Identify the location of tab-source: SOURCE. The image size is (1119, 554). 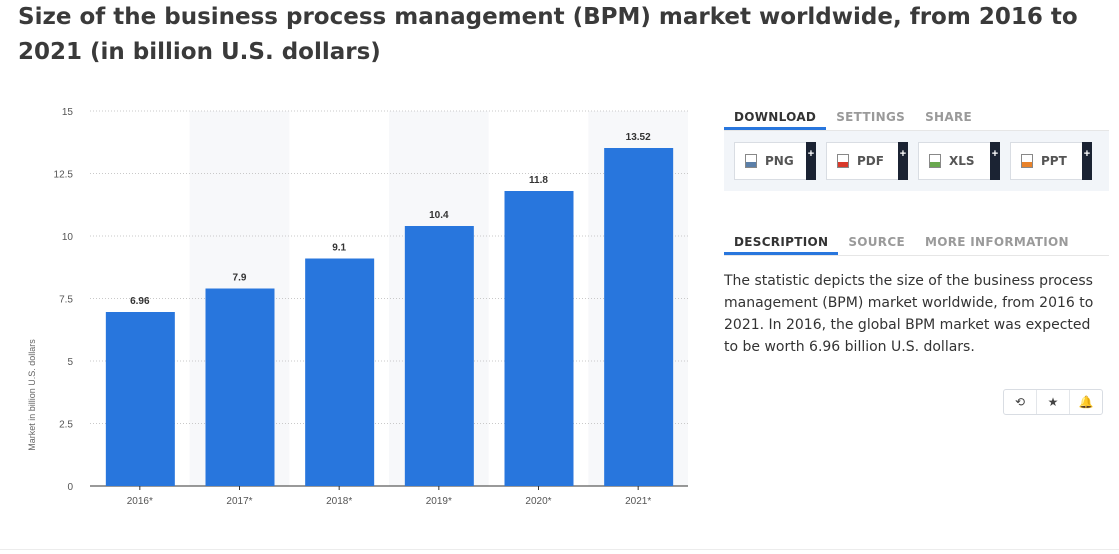
(876, 242).